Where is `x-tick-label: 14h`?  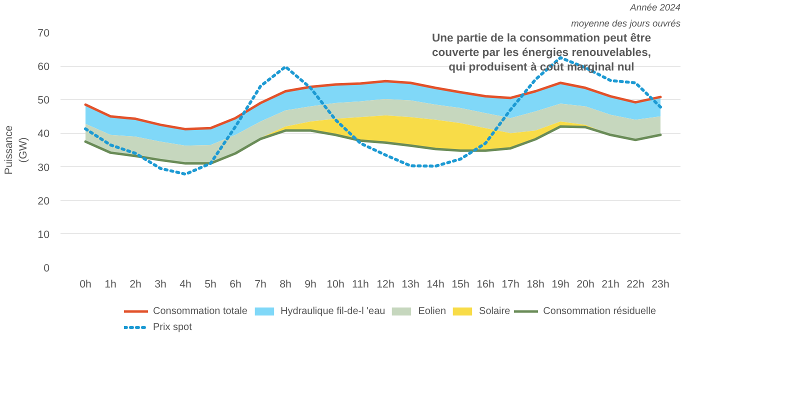
x-tick-label: 14h is located at coordinates (435, 284).